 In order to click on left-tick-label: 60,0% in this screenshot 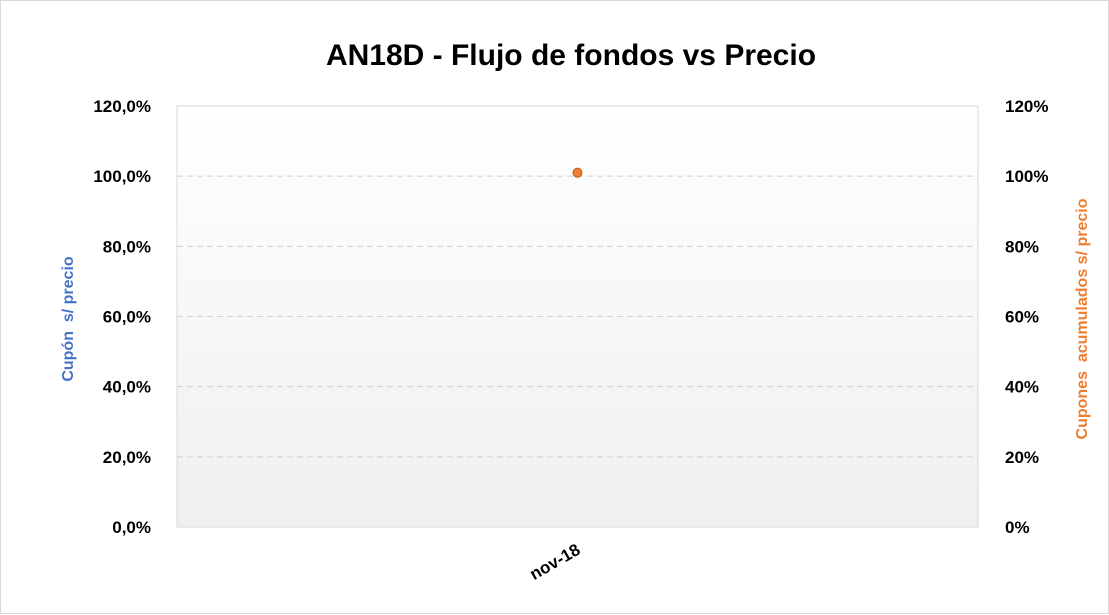, I will do `click(127, 317)`.